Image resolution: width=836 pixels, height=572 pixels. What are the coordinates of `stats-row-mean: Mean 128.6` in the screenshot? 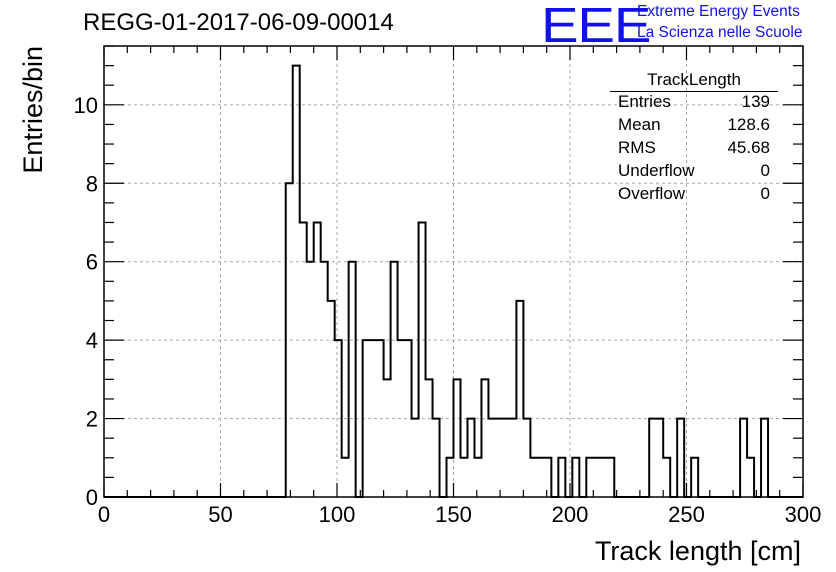 It's located at (694, 126).